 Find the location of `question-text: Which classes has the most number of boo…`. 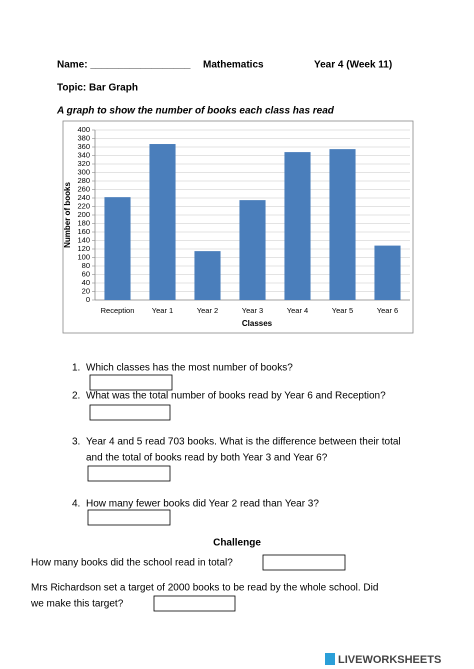

question-text: Which classes has the most number of boo… is located at coordinates (189, 368).